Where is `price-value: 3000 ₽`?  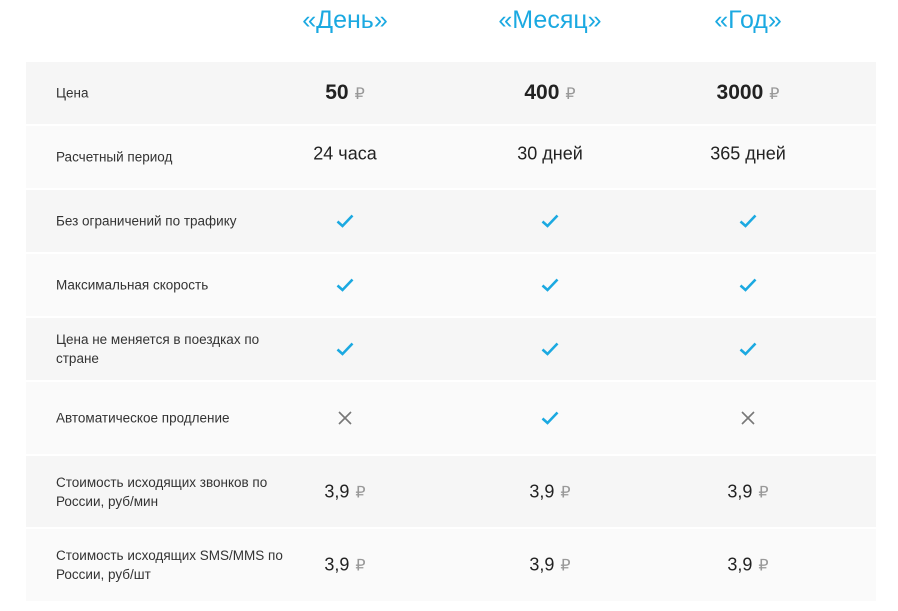 price-value: 3000 ₽ is located at coordinates (748, 93).